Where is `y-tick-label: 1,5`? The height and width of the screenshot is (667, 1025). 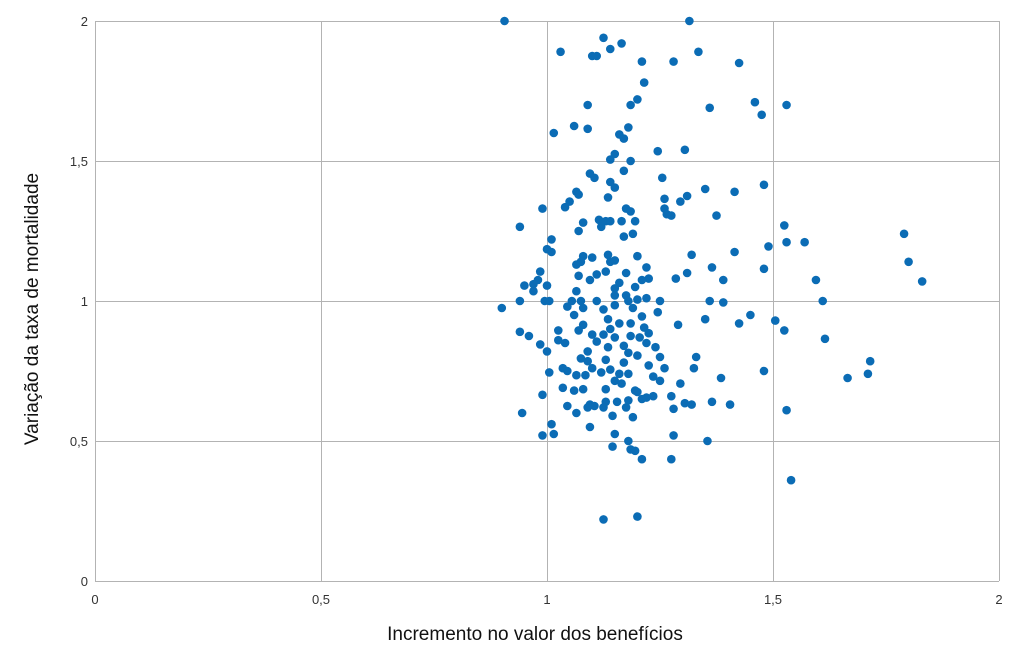 y-tick-label: 1,5 is located at coordinates (79, 161).